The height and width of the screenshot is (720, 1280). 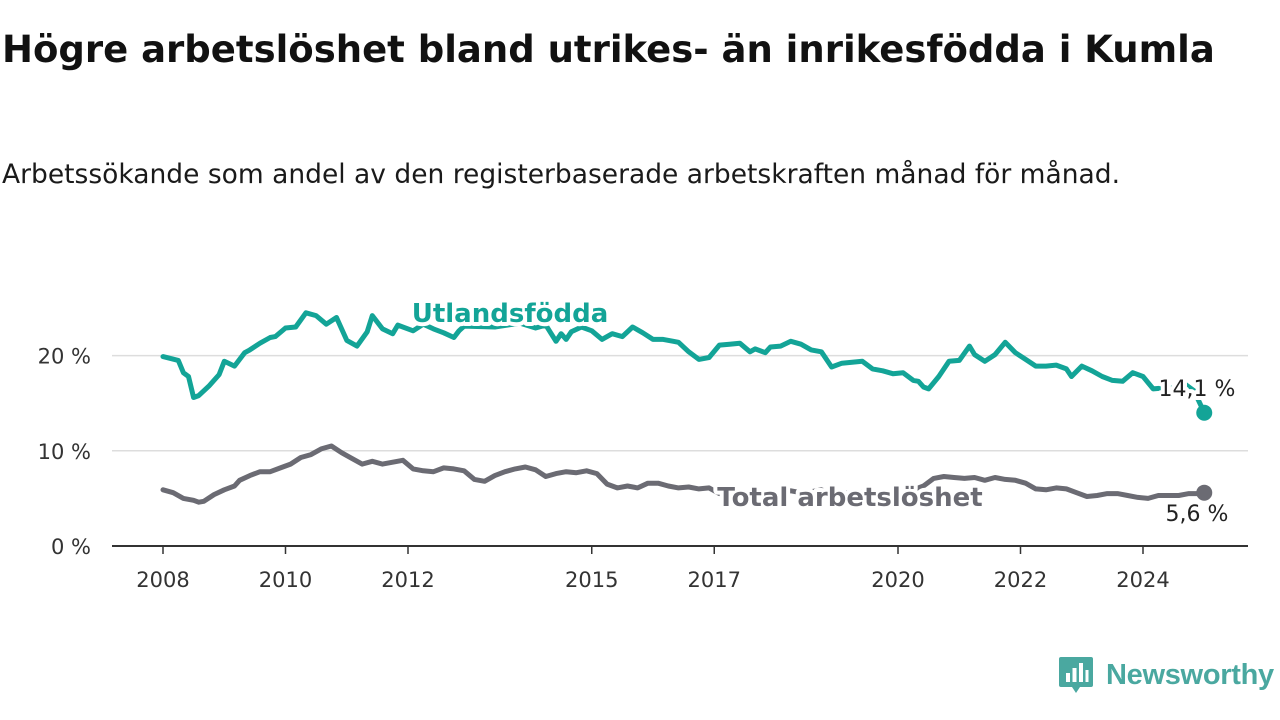 What do you see at coordinates (407, 580) in the screenshot?
I see `x-tick-label: 2012` at bounding box center [407, 580].